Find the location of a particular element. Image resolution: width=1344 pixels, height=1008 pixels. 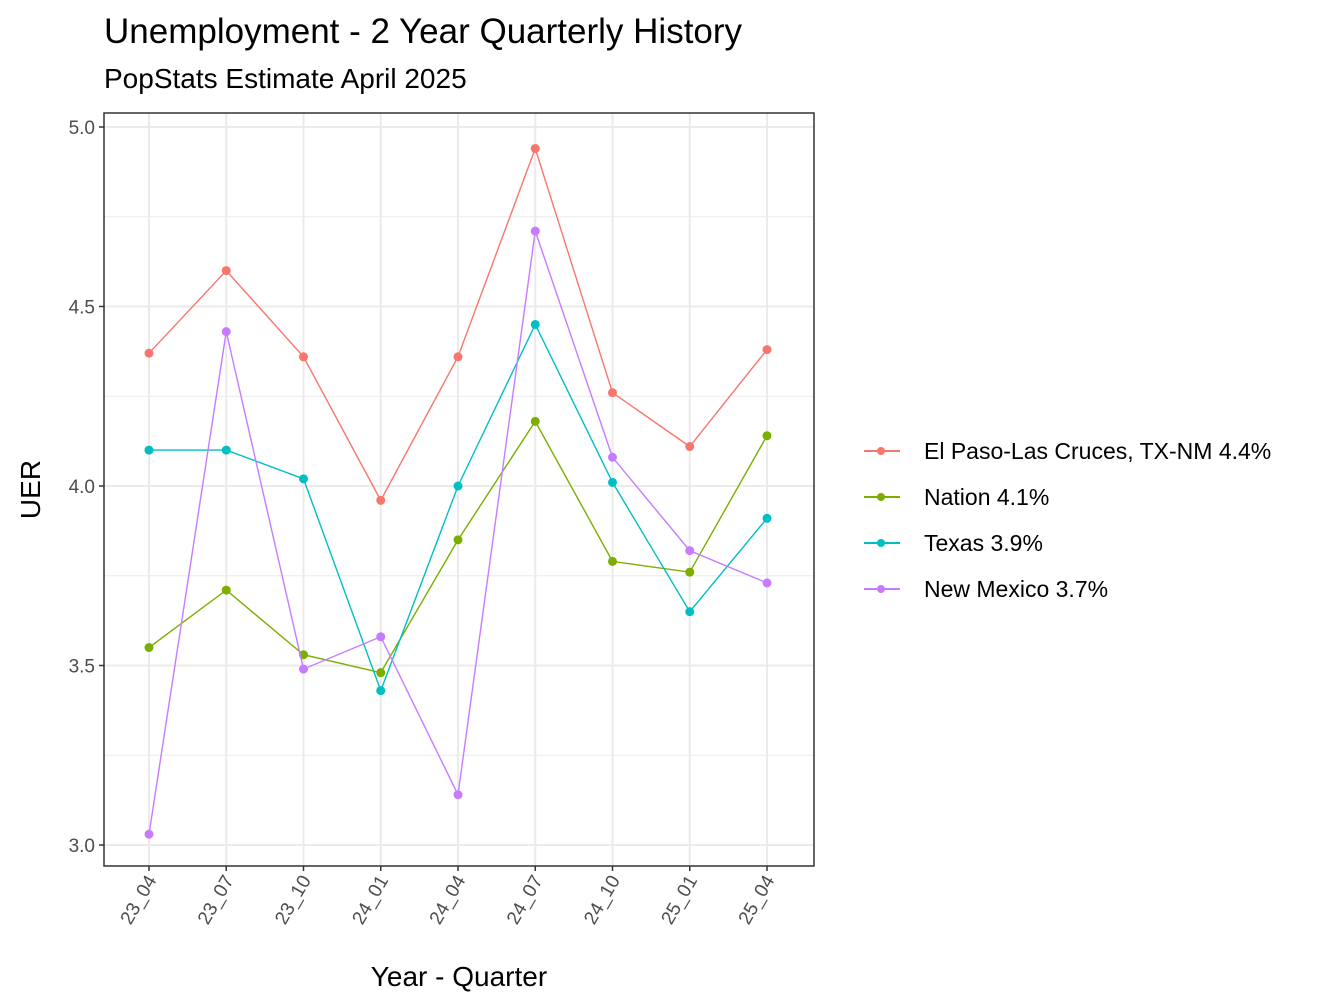

x-tick-label: 24_01 is located at coordinates (370, 900).